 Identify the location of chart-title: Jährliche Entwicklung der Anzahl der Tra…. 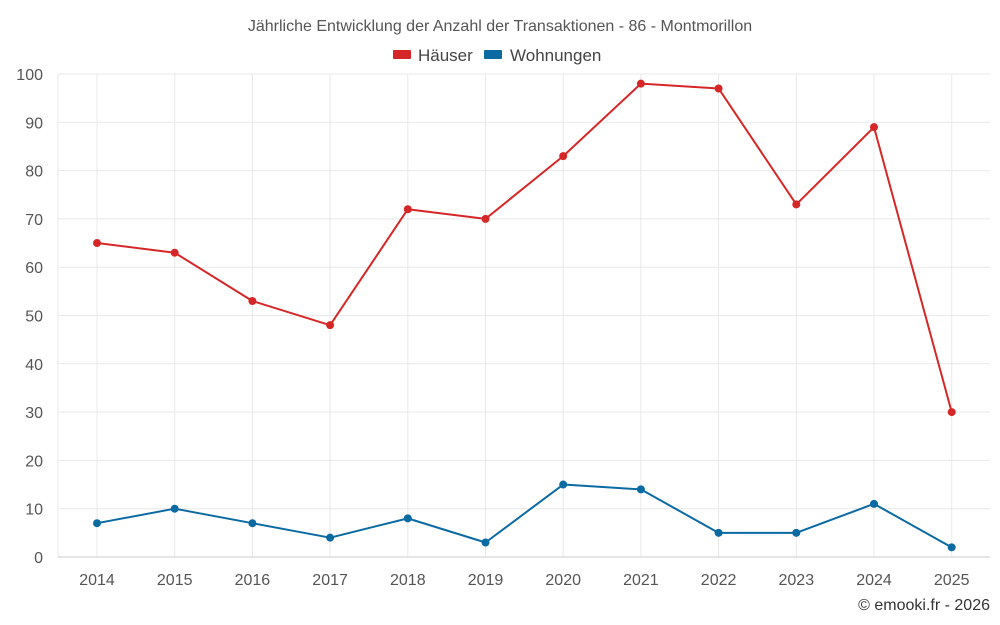
(500, 26).